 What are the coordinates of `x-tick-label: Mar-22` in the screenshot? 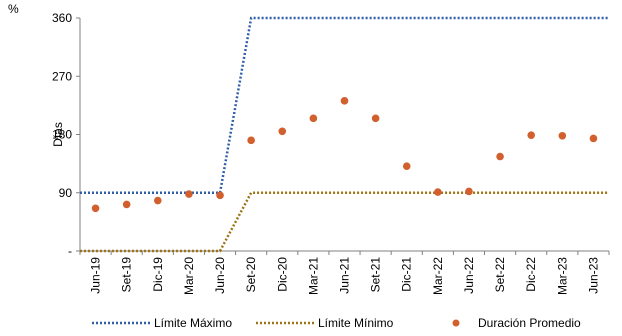 It's located at (438, 276).